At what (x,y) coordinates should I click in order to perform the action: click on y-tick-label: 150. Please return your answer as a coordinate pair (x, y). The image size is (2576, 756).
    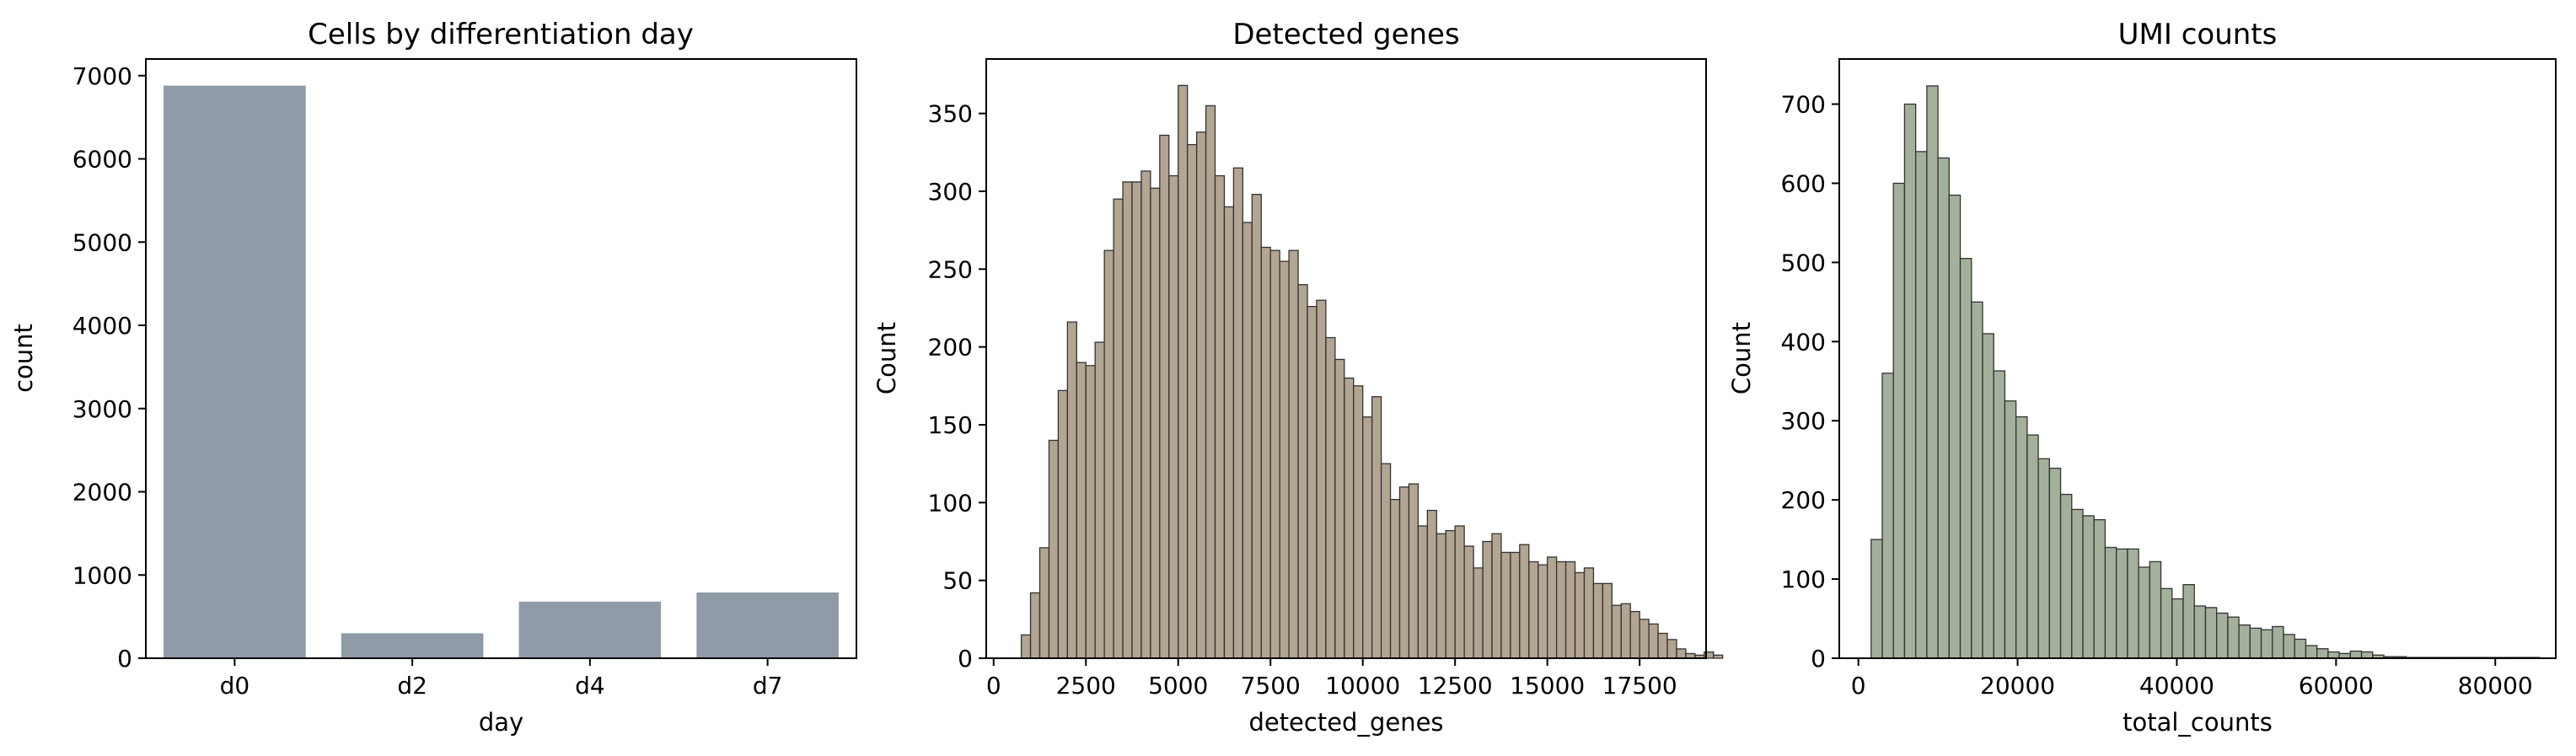
    Looking at the image, I should click on (950, 425).